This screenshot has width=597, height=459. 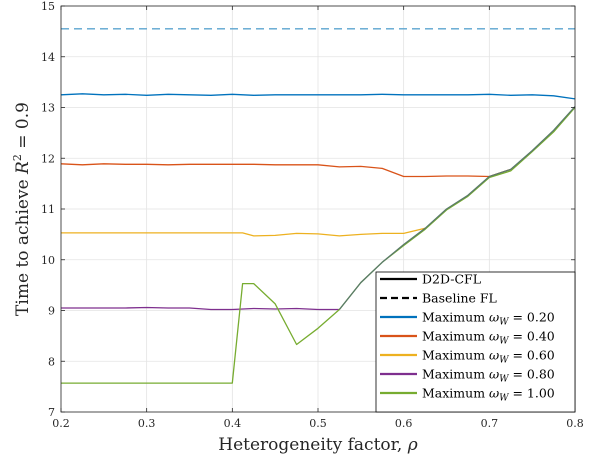 I want to click on legend-box, so click(x=475, y=342).